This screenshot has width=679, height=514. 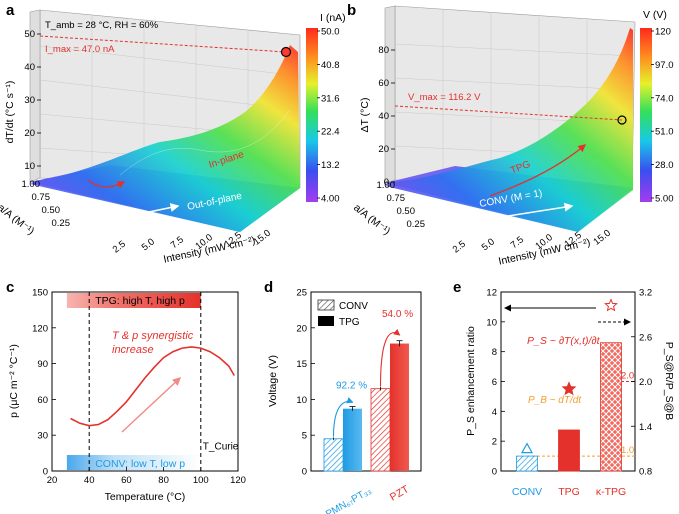 What do you see at coordinates (330, 165) in the screenshot?
I see `colorbar-tick-label: 13.2` at bounding box center [330, 165].